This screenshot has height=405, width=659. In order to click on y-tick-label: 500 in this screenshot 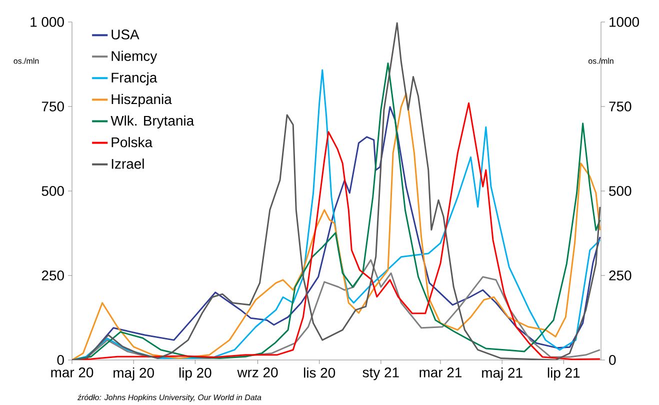, I will do `click(53, 191)`.